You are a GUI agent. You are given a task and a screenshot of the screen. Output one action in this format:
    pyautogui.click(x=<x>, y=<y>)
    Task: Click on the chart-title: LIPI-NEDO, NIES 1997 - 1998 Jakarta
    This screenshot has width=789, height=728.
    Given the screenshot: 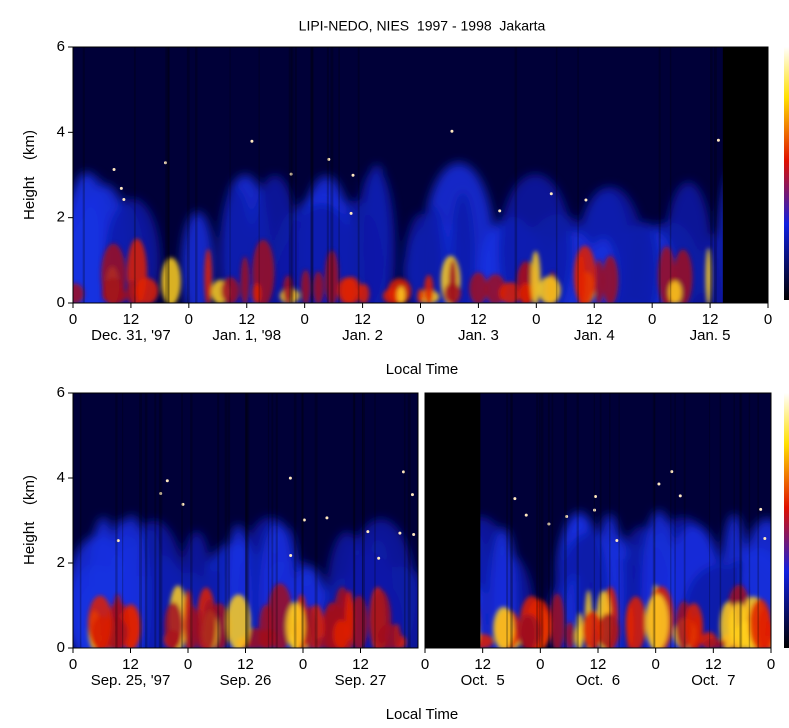 What is the action you would take?
    pyautogui.click(x=422, y=26)
    